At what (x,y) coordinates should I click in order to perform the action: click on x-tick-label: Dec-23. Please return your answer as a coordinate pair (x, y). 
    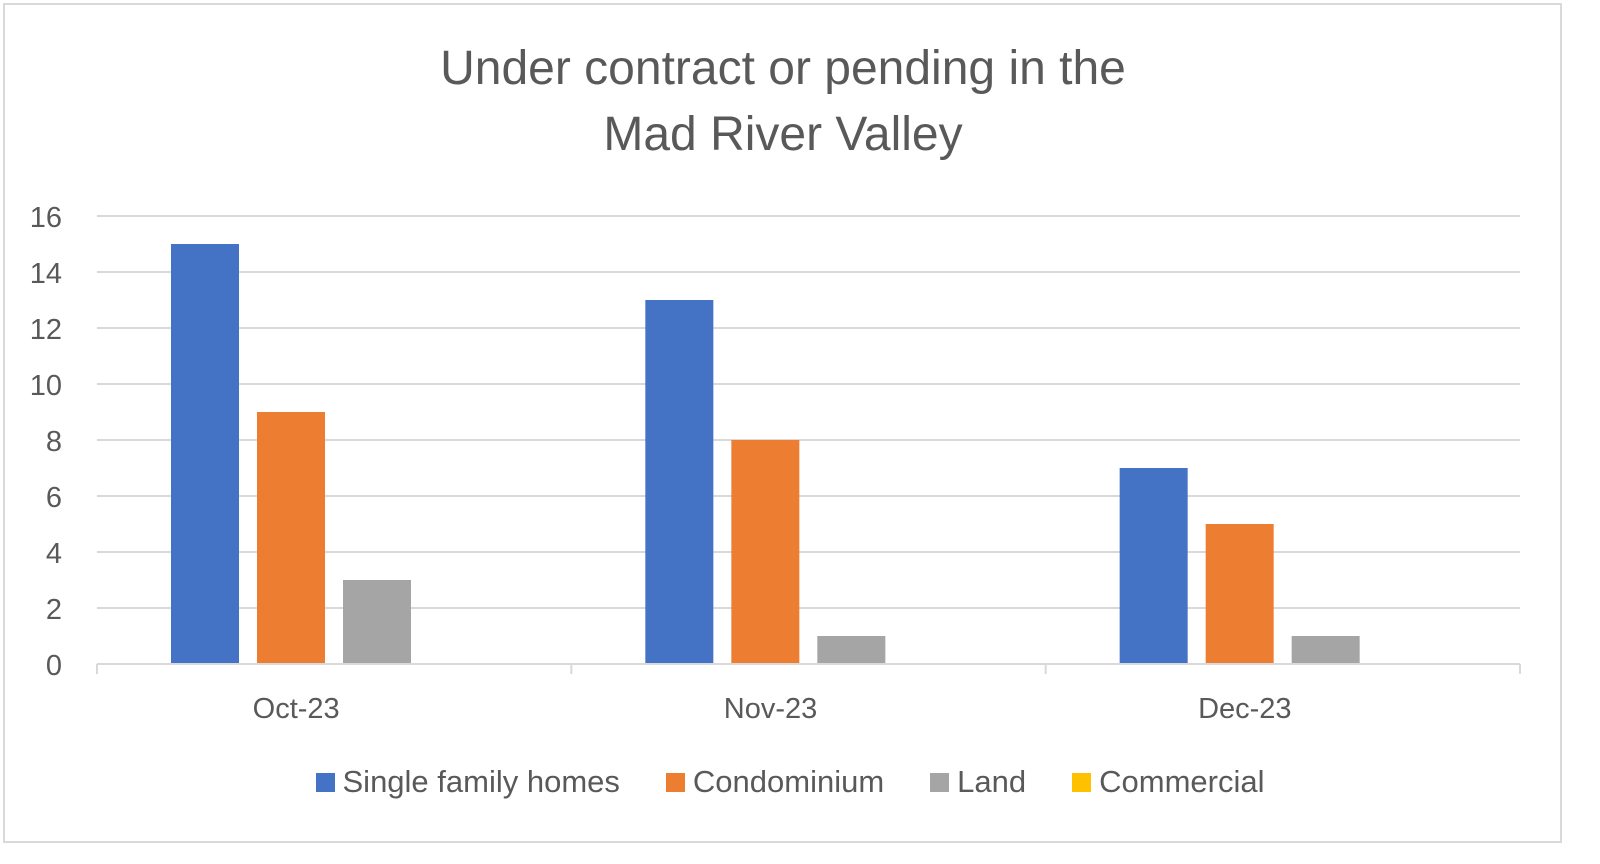
    Looking at the image, I should click on (1245, 709).